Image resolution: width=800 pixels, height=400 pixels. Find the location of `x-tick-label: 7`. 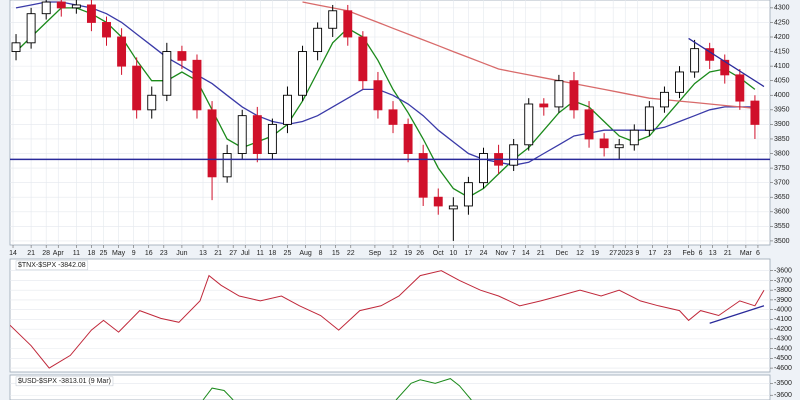

x-tick-label: 7 is located at coordinates (514, 253).